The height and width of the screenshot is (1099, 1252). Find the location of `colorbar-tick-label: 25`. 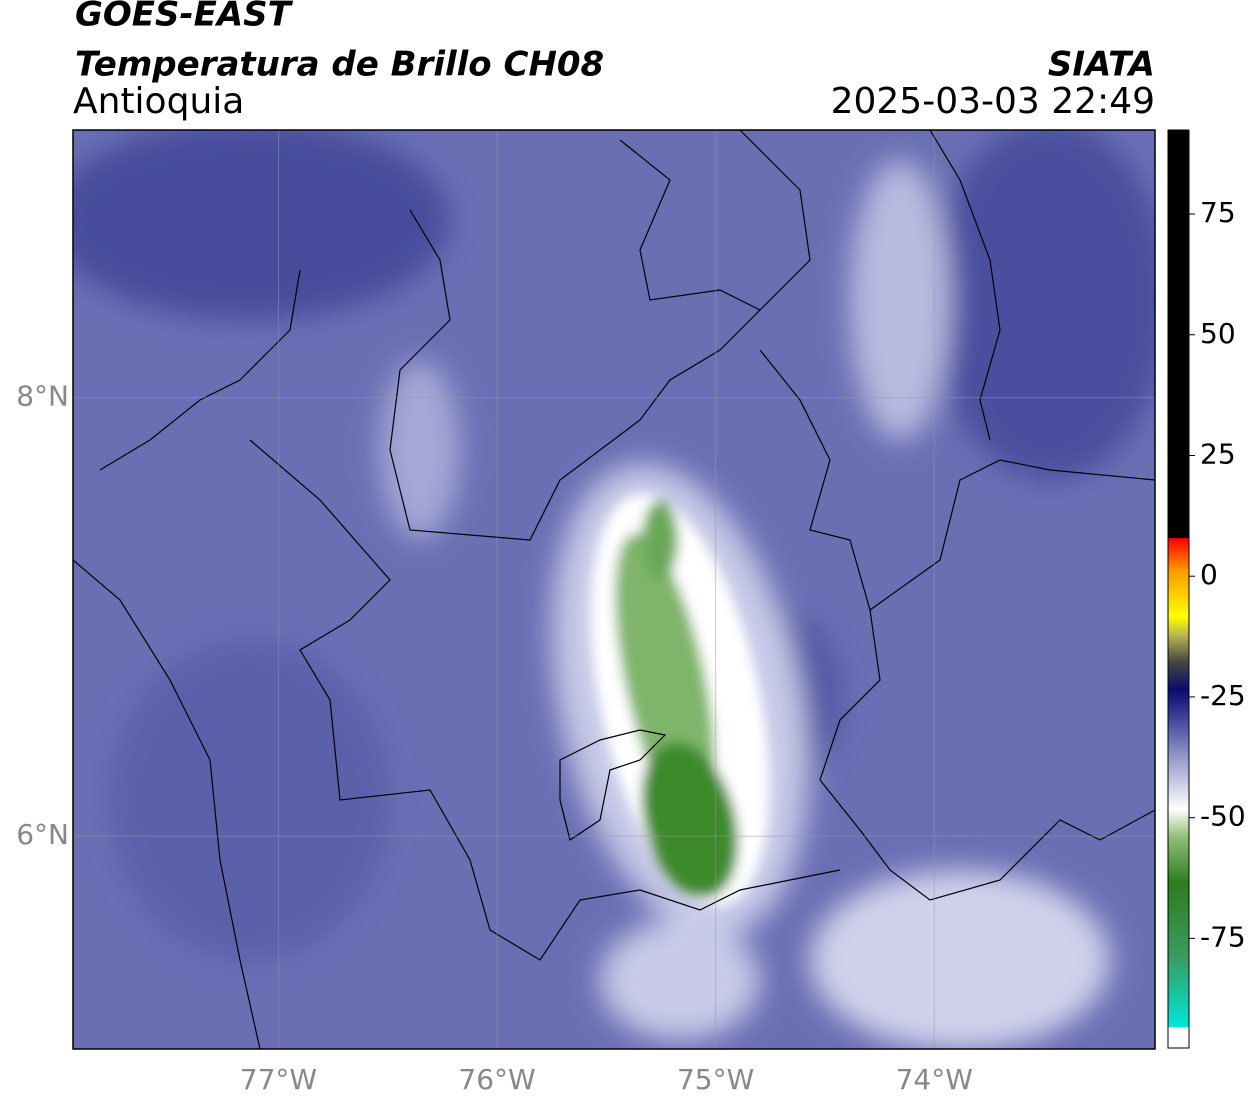

colorbar-tick-label: 25 is located at coordinates (1218, 453).